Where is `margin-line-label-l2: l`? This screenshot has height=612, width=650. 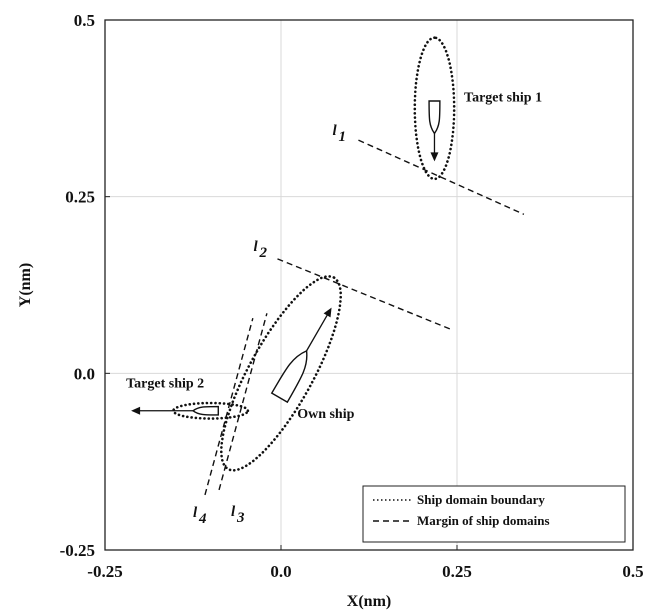 margin-line-label-l2: l is located at coordinates (255, 247).